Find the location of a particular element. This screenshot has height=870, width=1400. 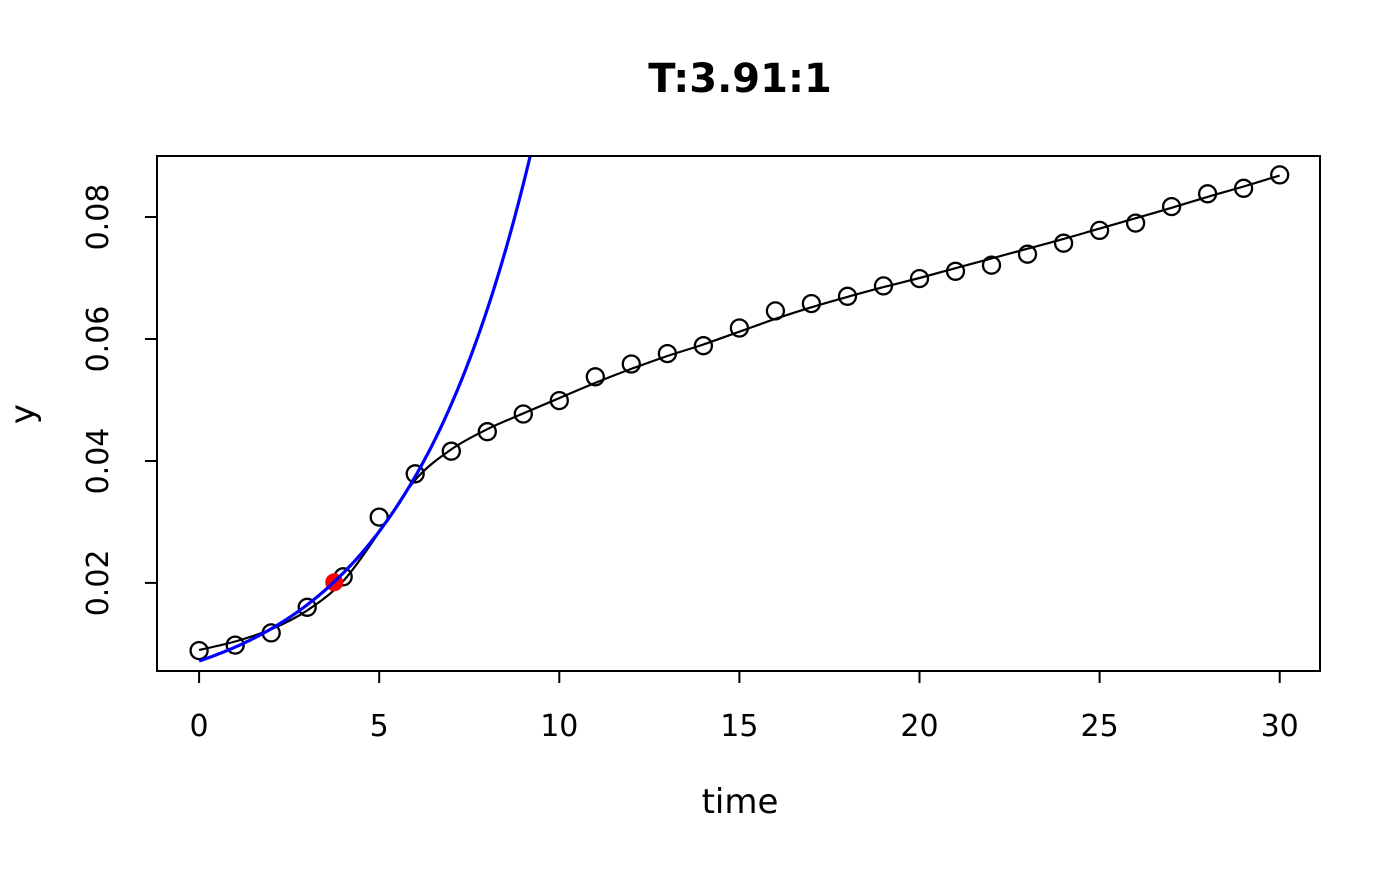

x-tick-label: 25 is located at coordinates (1100, 726).